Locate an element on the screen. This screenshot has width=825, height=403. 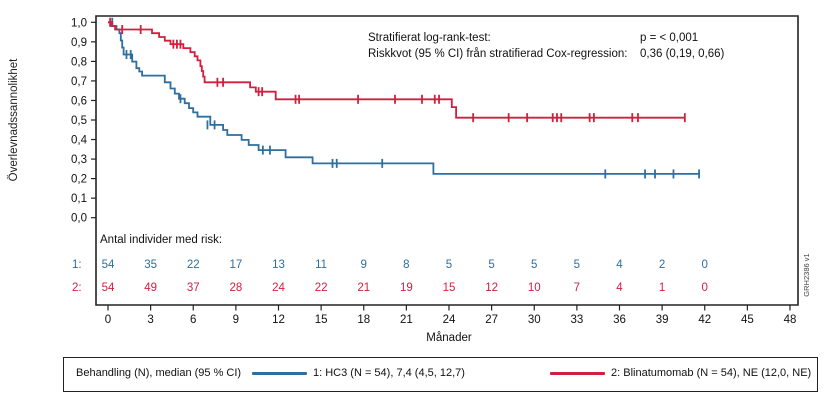
y-axis-title: Överlevnadssannolikhet is located at coordinates (14, 120).